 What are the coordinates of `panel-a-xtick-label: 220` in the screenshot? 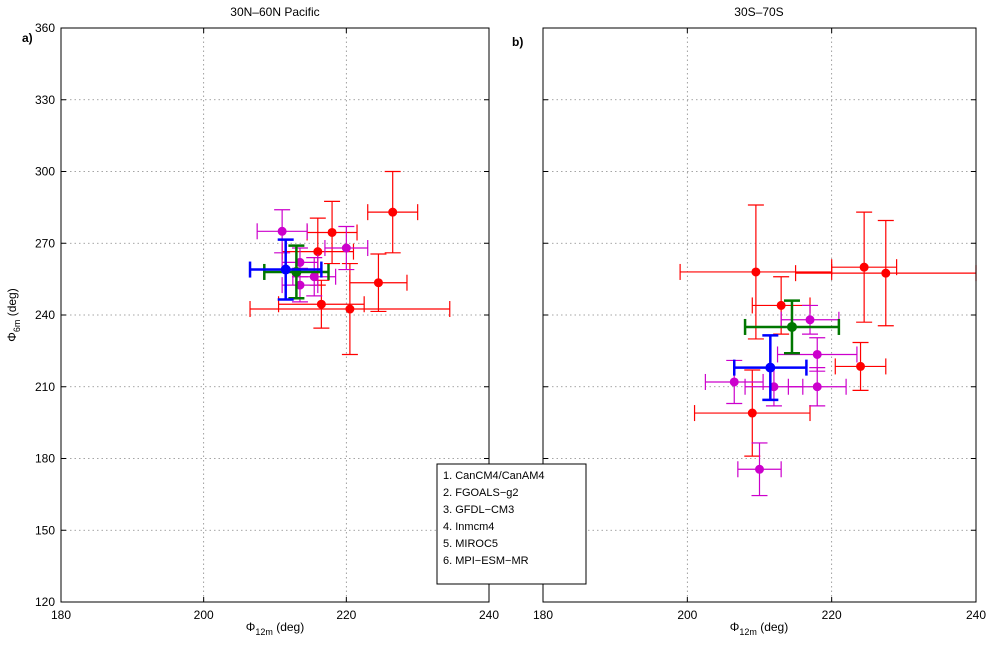 It's located at (346, 615).